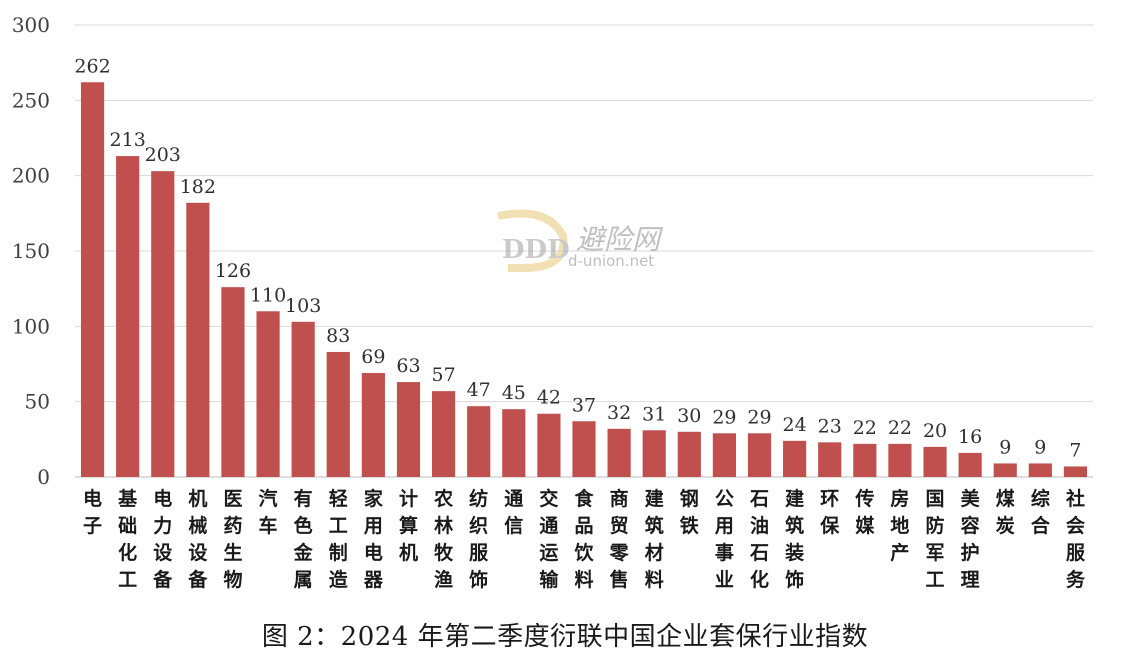 This screenshot has width=1130, height=667. I want to click on category-label: 农林牧渔, so click(443, 539).